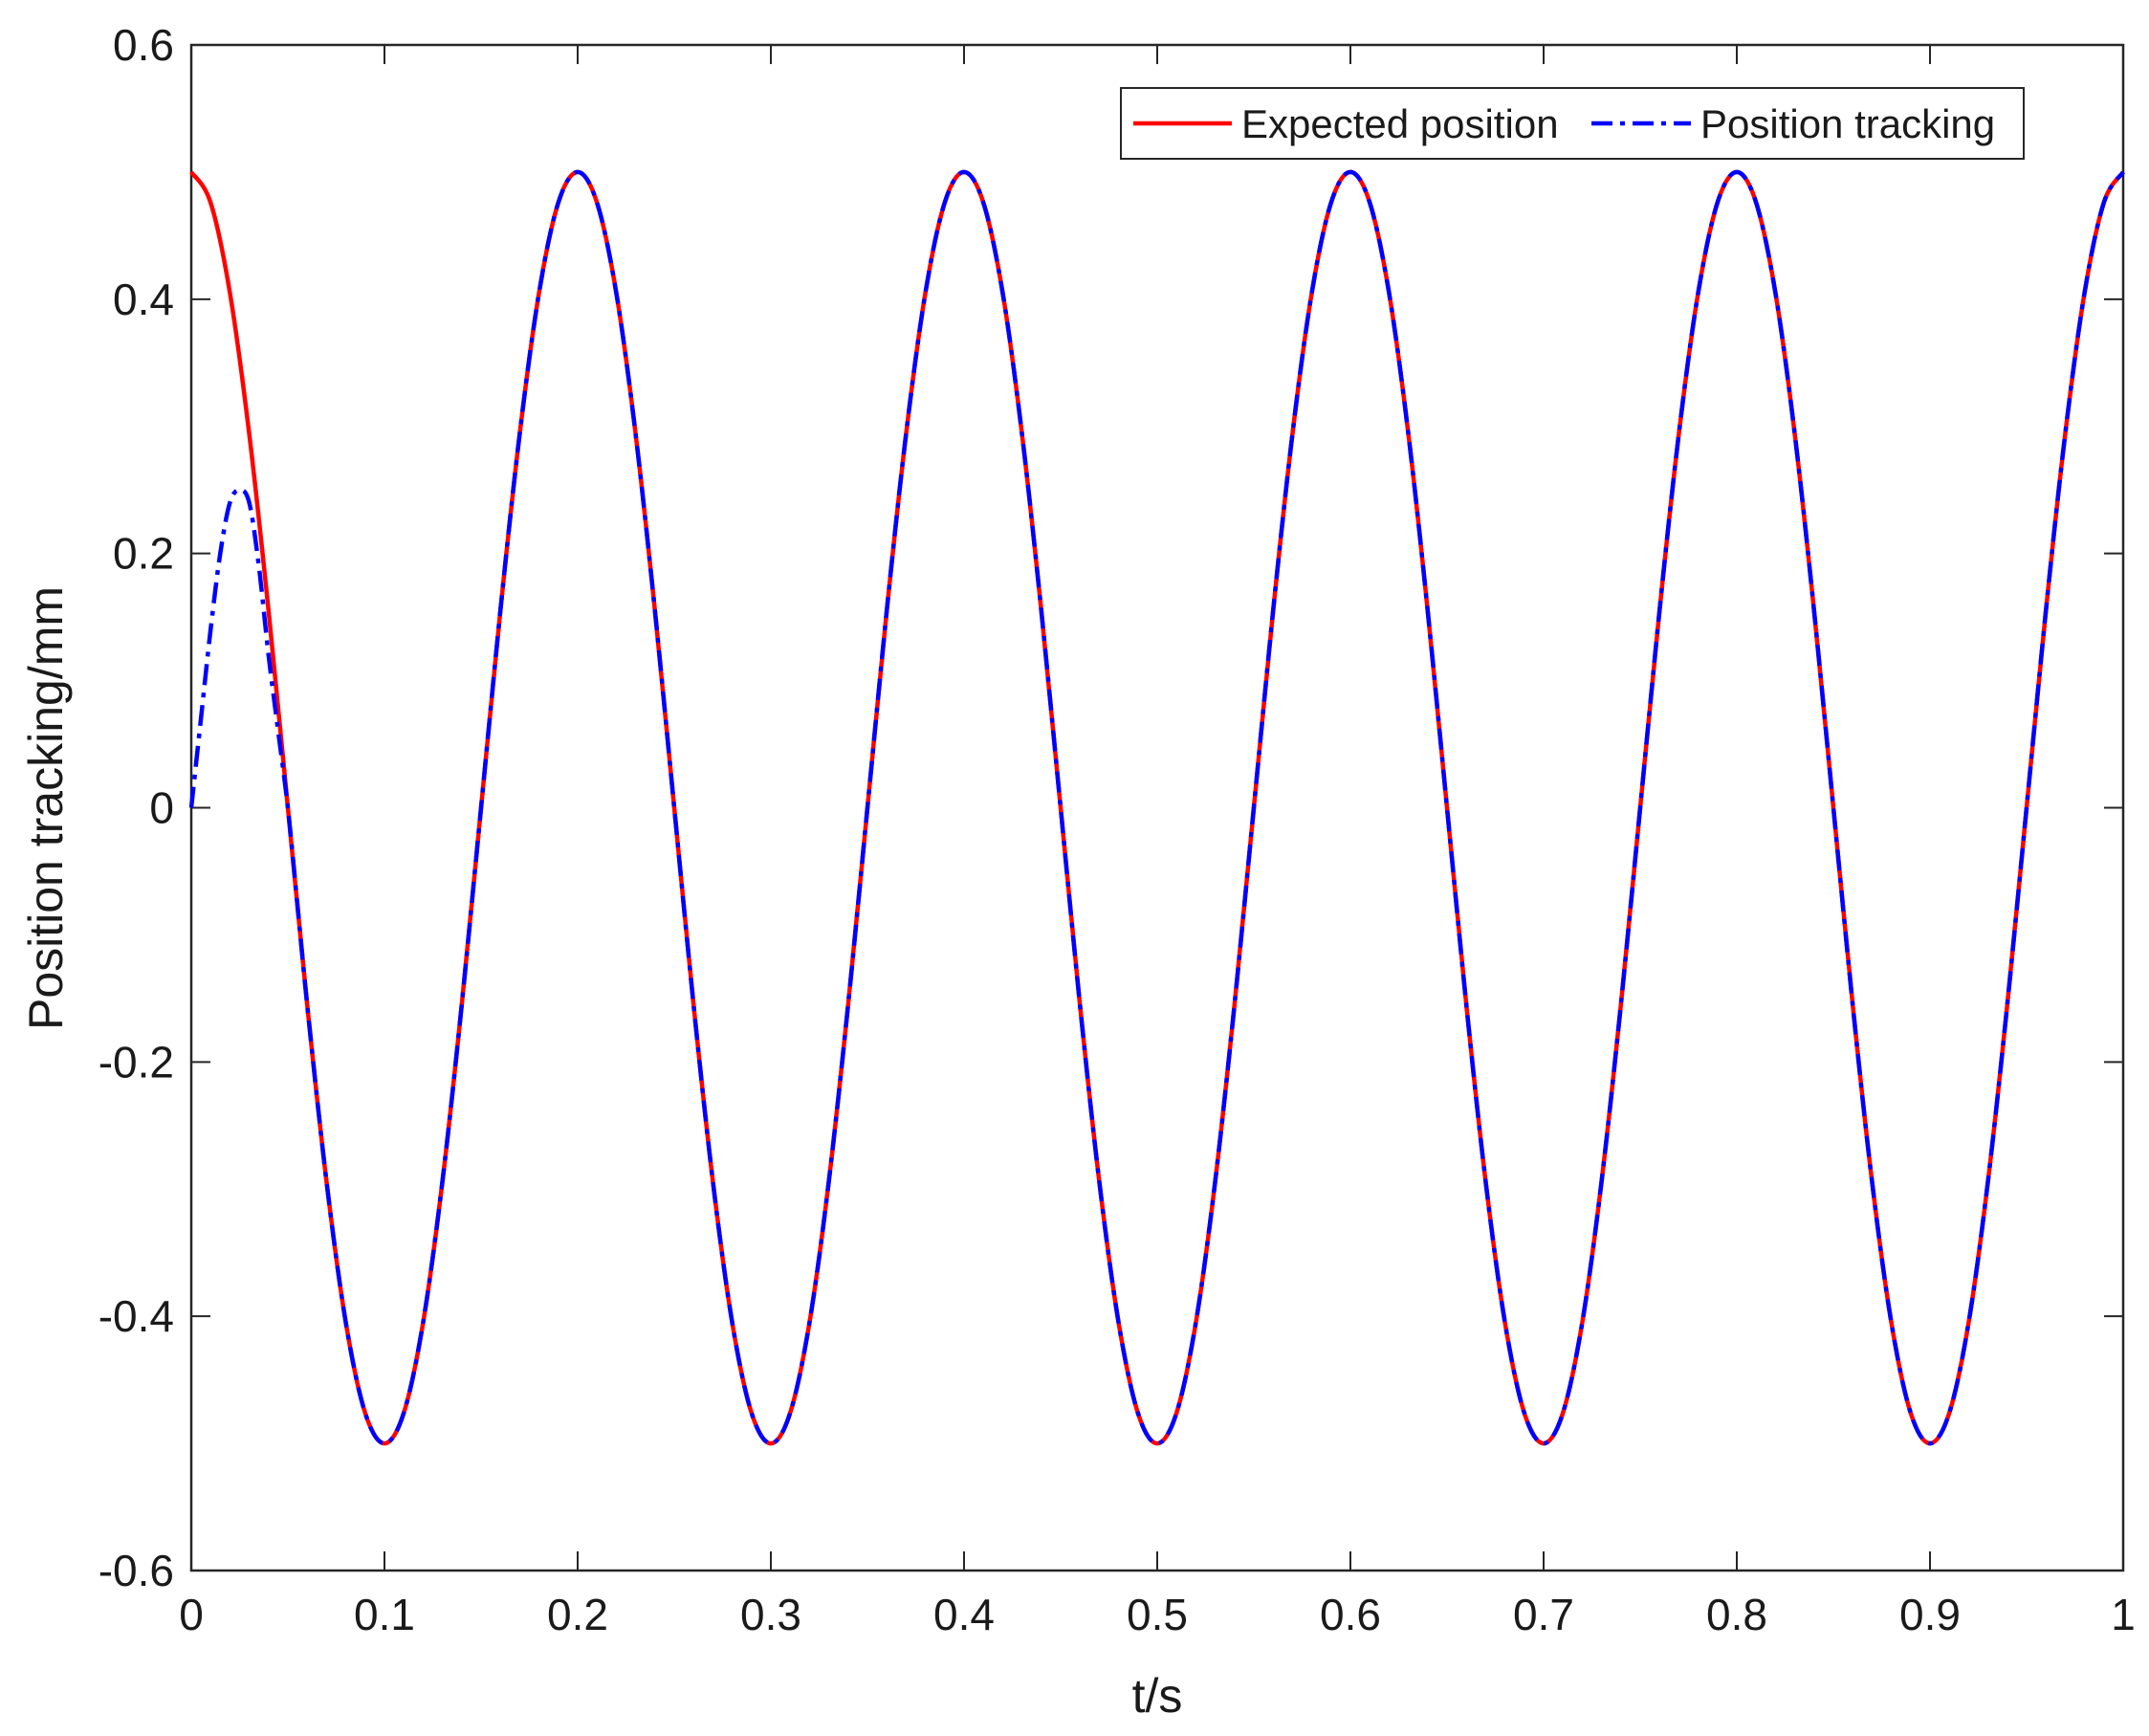 The width and height of the screenshot is (2149, 1736). What do you see at coordinates (136, 1570) in the screenshot?
I see `y-tick-label: -0.6` at bounding box center [136, 1570].